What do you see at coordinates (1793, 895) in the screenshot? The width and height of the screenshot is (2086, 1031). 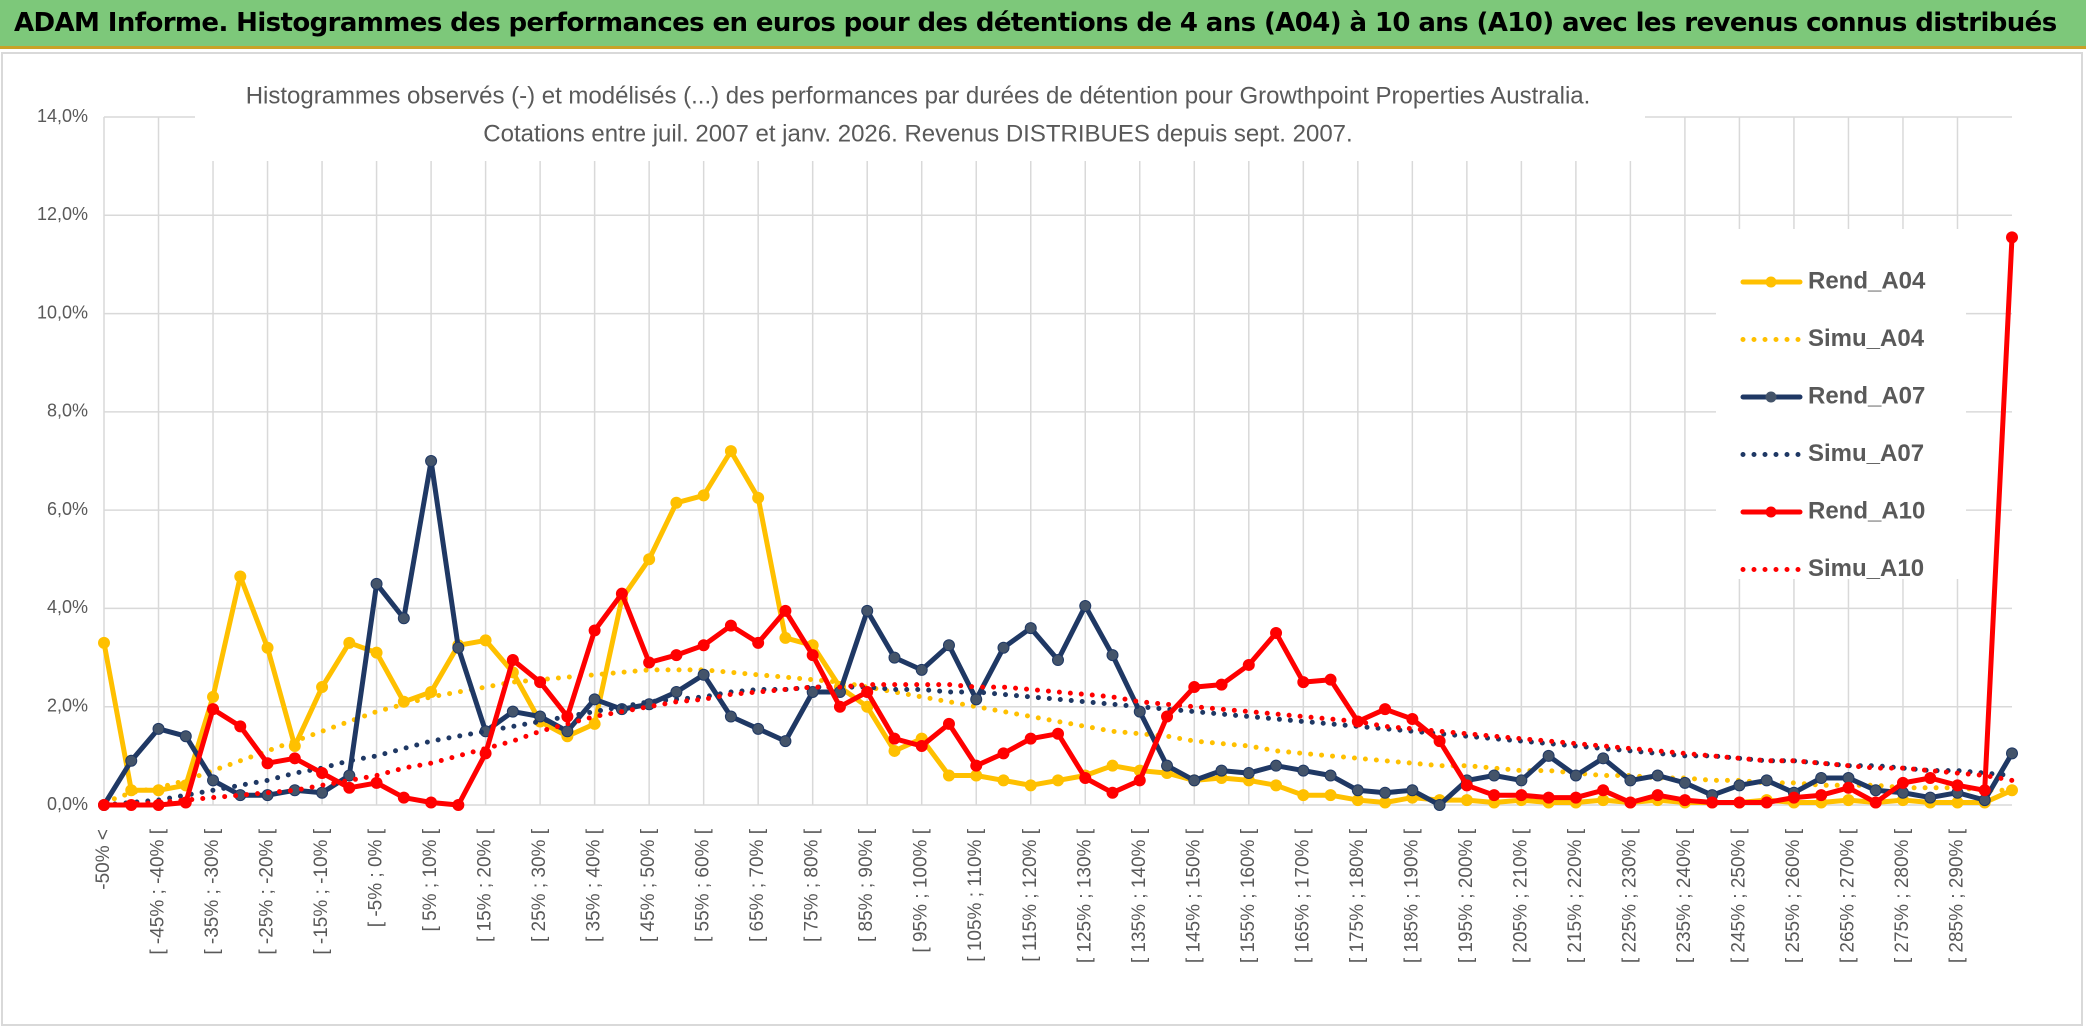 I see `x-tick-label: [ 255% ; 260% [` at bounding box center [1793, 895].